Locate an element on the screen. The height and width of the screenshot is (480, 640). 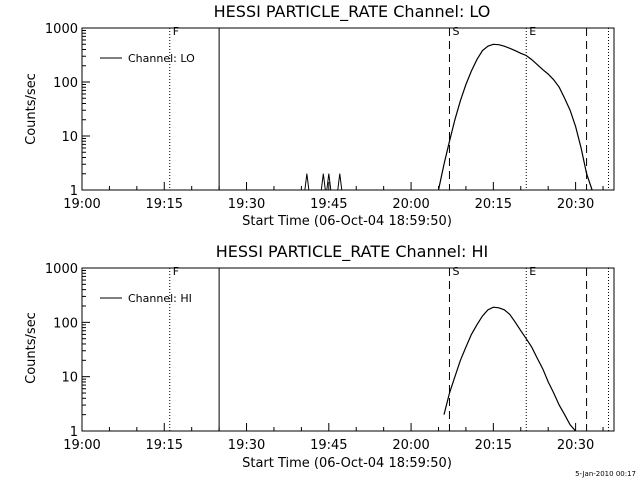
chart-title-hi: HESSI PARTICLE_RATE Channel: HI is located at coordinates (352, 252).